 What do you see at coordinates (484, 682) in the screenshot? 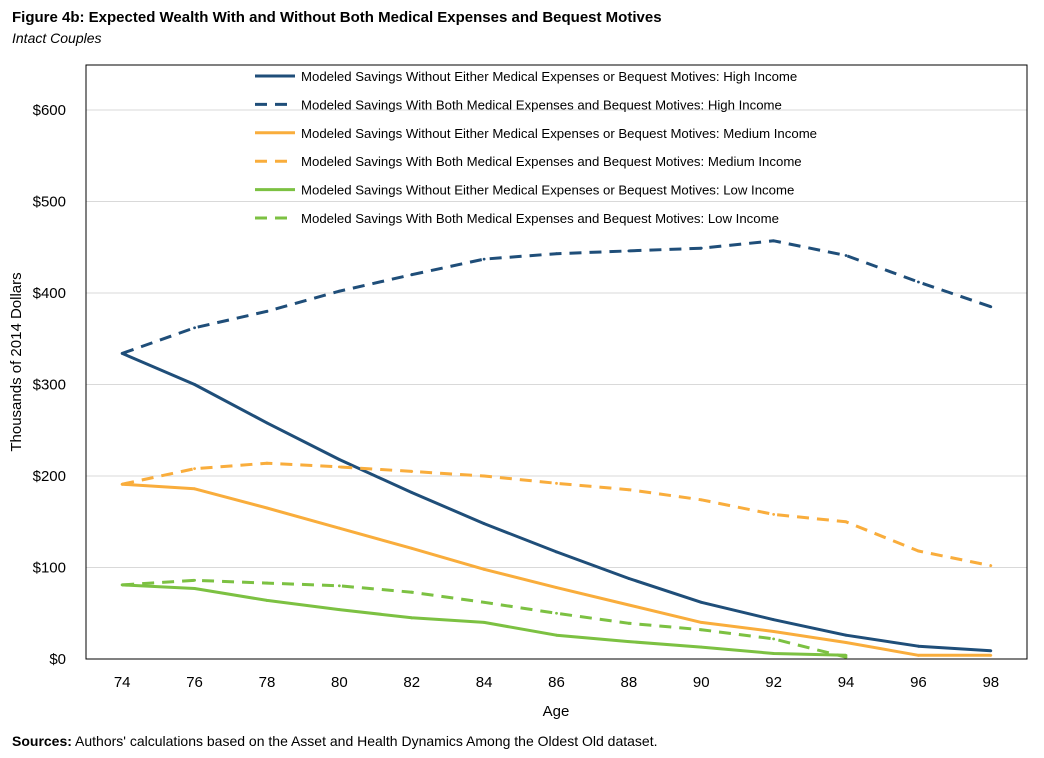
I see `x-tick-label: 84` at bounding box center [484, 682].